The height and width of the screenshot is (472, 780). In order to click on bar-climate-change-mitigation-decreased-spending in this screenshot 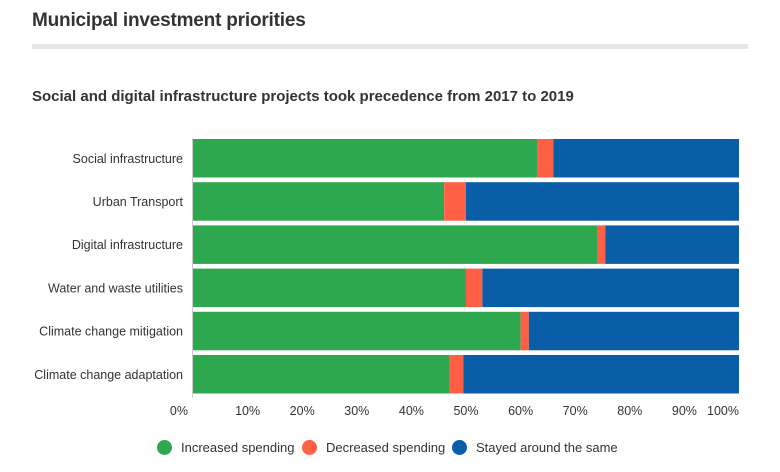, I will do `click(524, 331)`.